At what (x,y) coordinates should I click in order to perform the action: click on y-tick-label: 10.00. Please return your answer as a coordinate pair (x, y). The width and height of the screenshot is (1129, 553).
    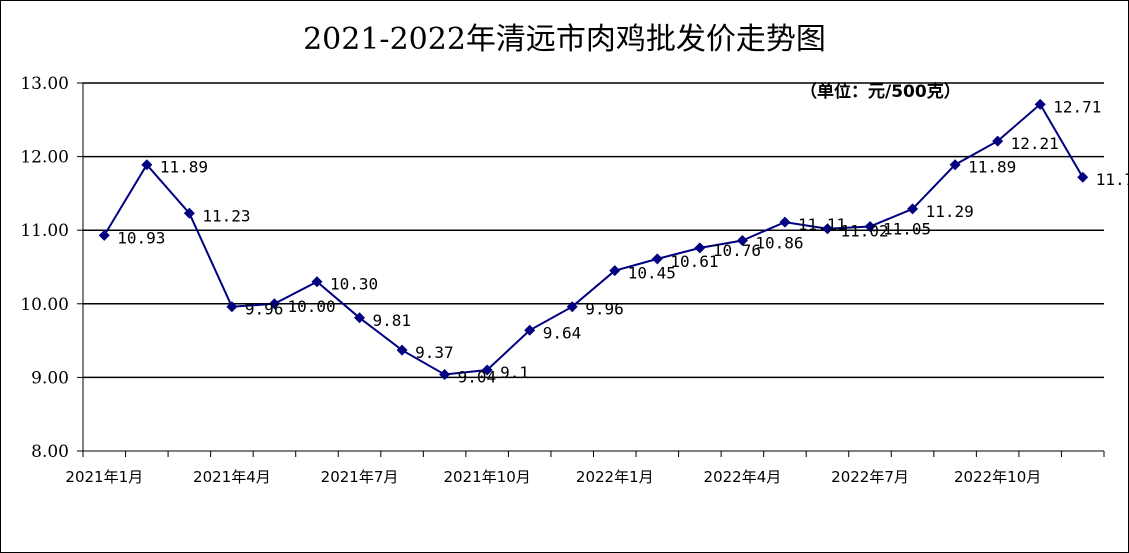
    Looking at the image, I should click on (44, 305).